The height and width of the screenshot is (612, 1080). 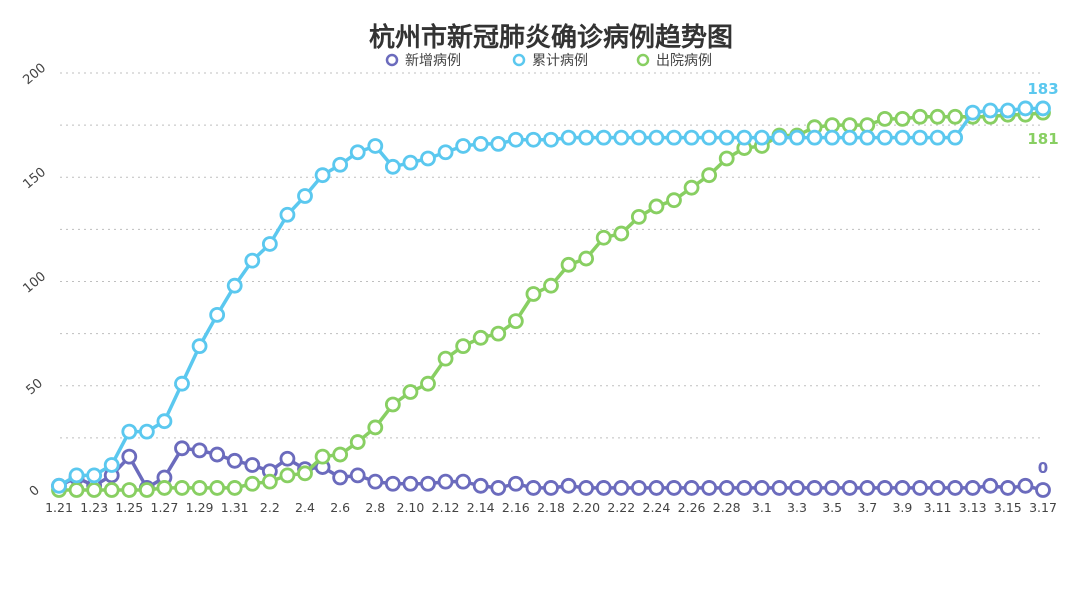 What do you see at coordinates (423, 61) in the screenshot?
I see `legend-item: 新增病例` at bounding box center [423, 61].